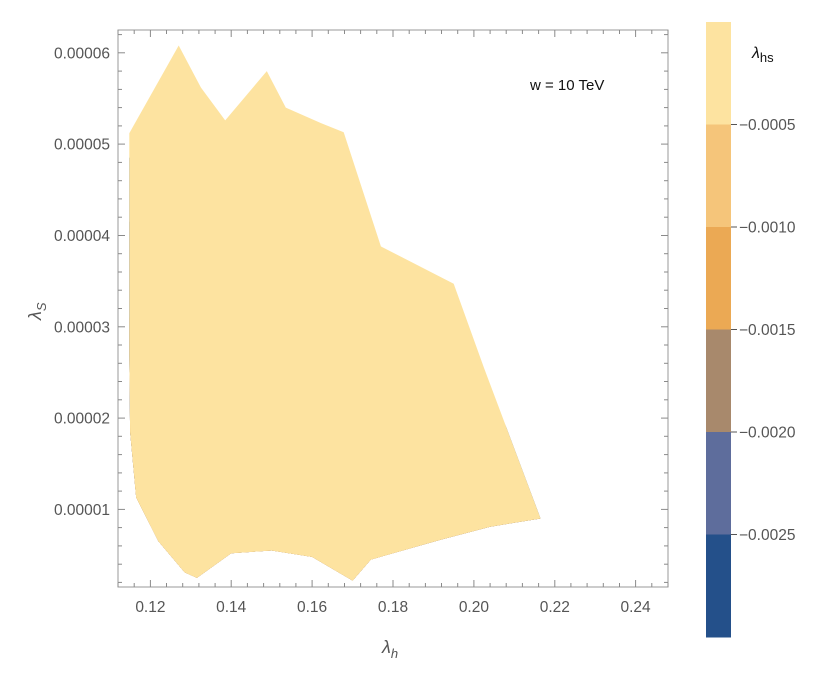 Image resolution: width=830 pixels, height=699 pixels. What do you see at coordinates (37, 311) in the screenshot?
I see `y-axis-label: λS` at bounding box center [37, 311].